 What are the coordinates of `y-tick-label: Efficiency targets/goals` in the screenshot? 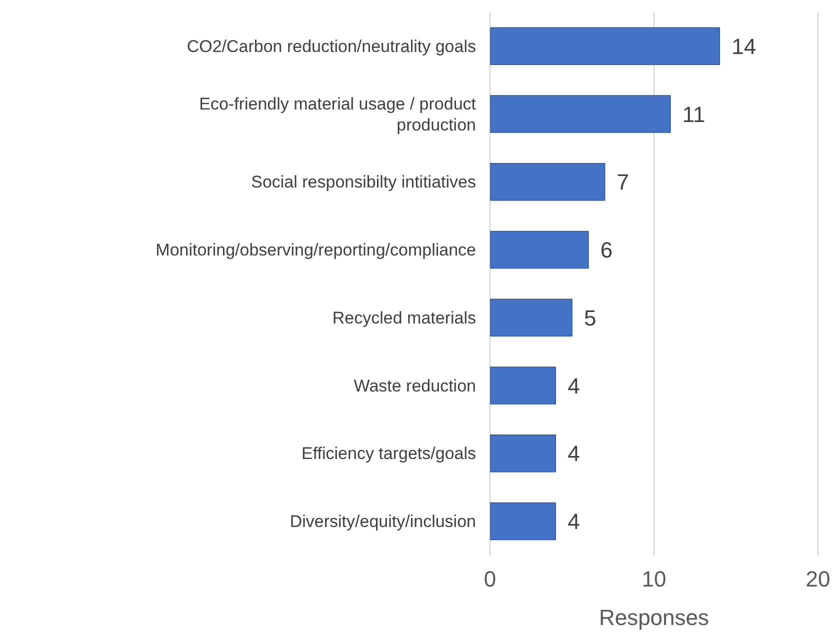 It's located at (389, 453).